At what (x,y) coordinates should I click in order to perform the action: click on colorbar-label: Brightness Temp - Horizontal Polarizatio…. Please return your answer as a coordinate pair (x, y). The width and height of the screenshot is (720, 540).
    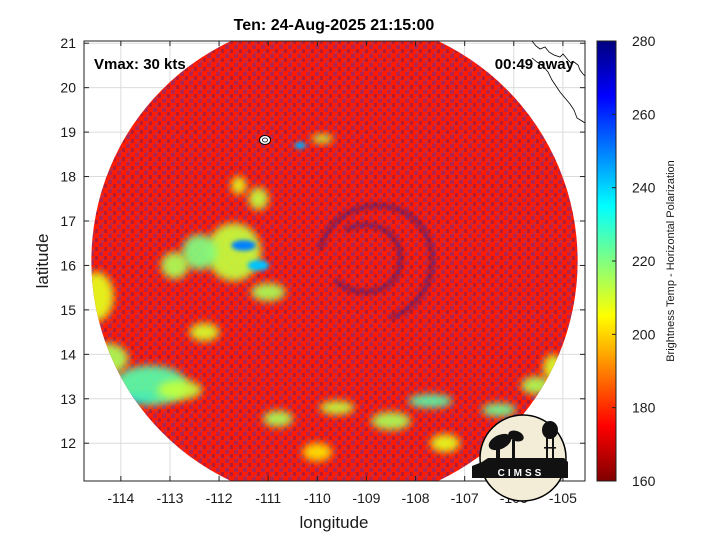
    Looking at the image, I should click on (671, 261).